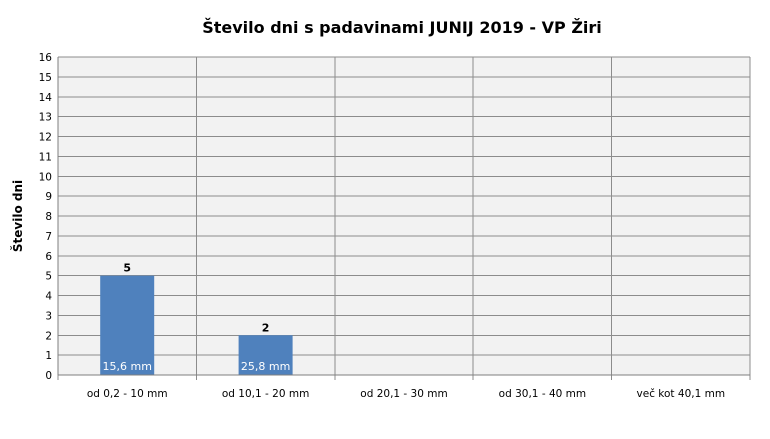  Describe the element at coordinates (265, 394) in the screenshot. I see `x-category-label: od 10,1 - 20 mm` at that location.